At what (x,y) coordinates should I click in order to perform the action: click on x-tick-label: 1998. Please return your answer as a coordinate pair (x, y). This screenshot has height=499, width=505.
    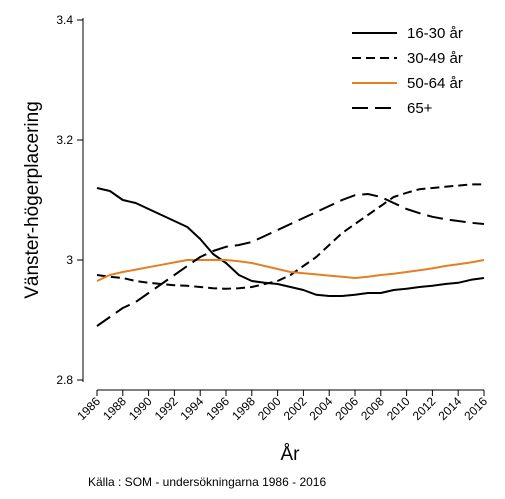
    Looking at the image, I should click on (243, 408).